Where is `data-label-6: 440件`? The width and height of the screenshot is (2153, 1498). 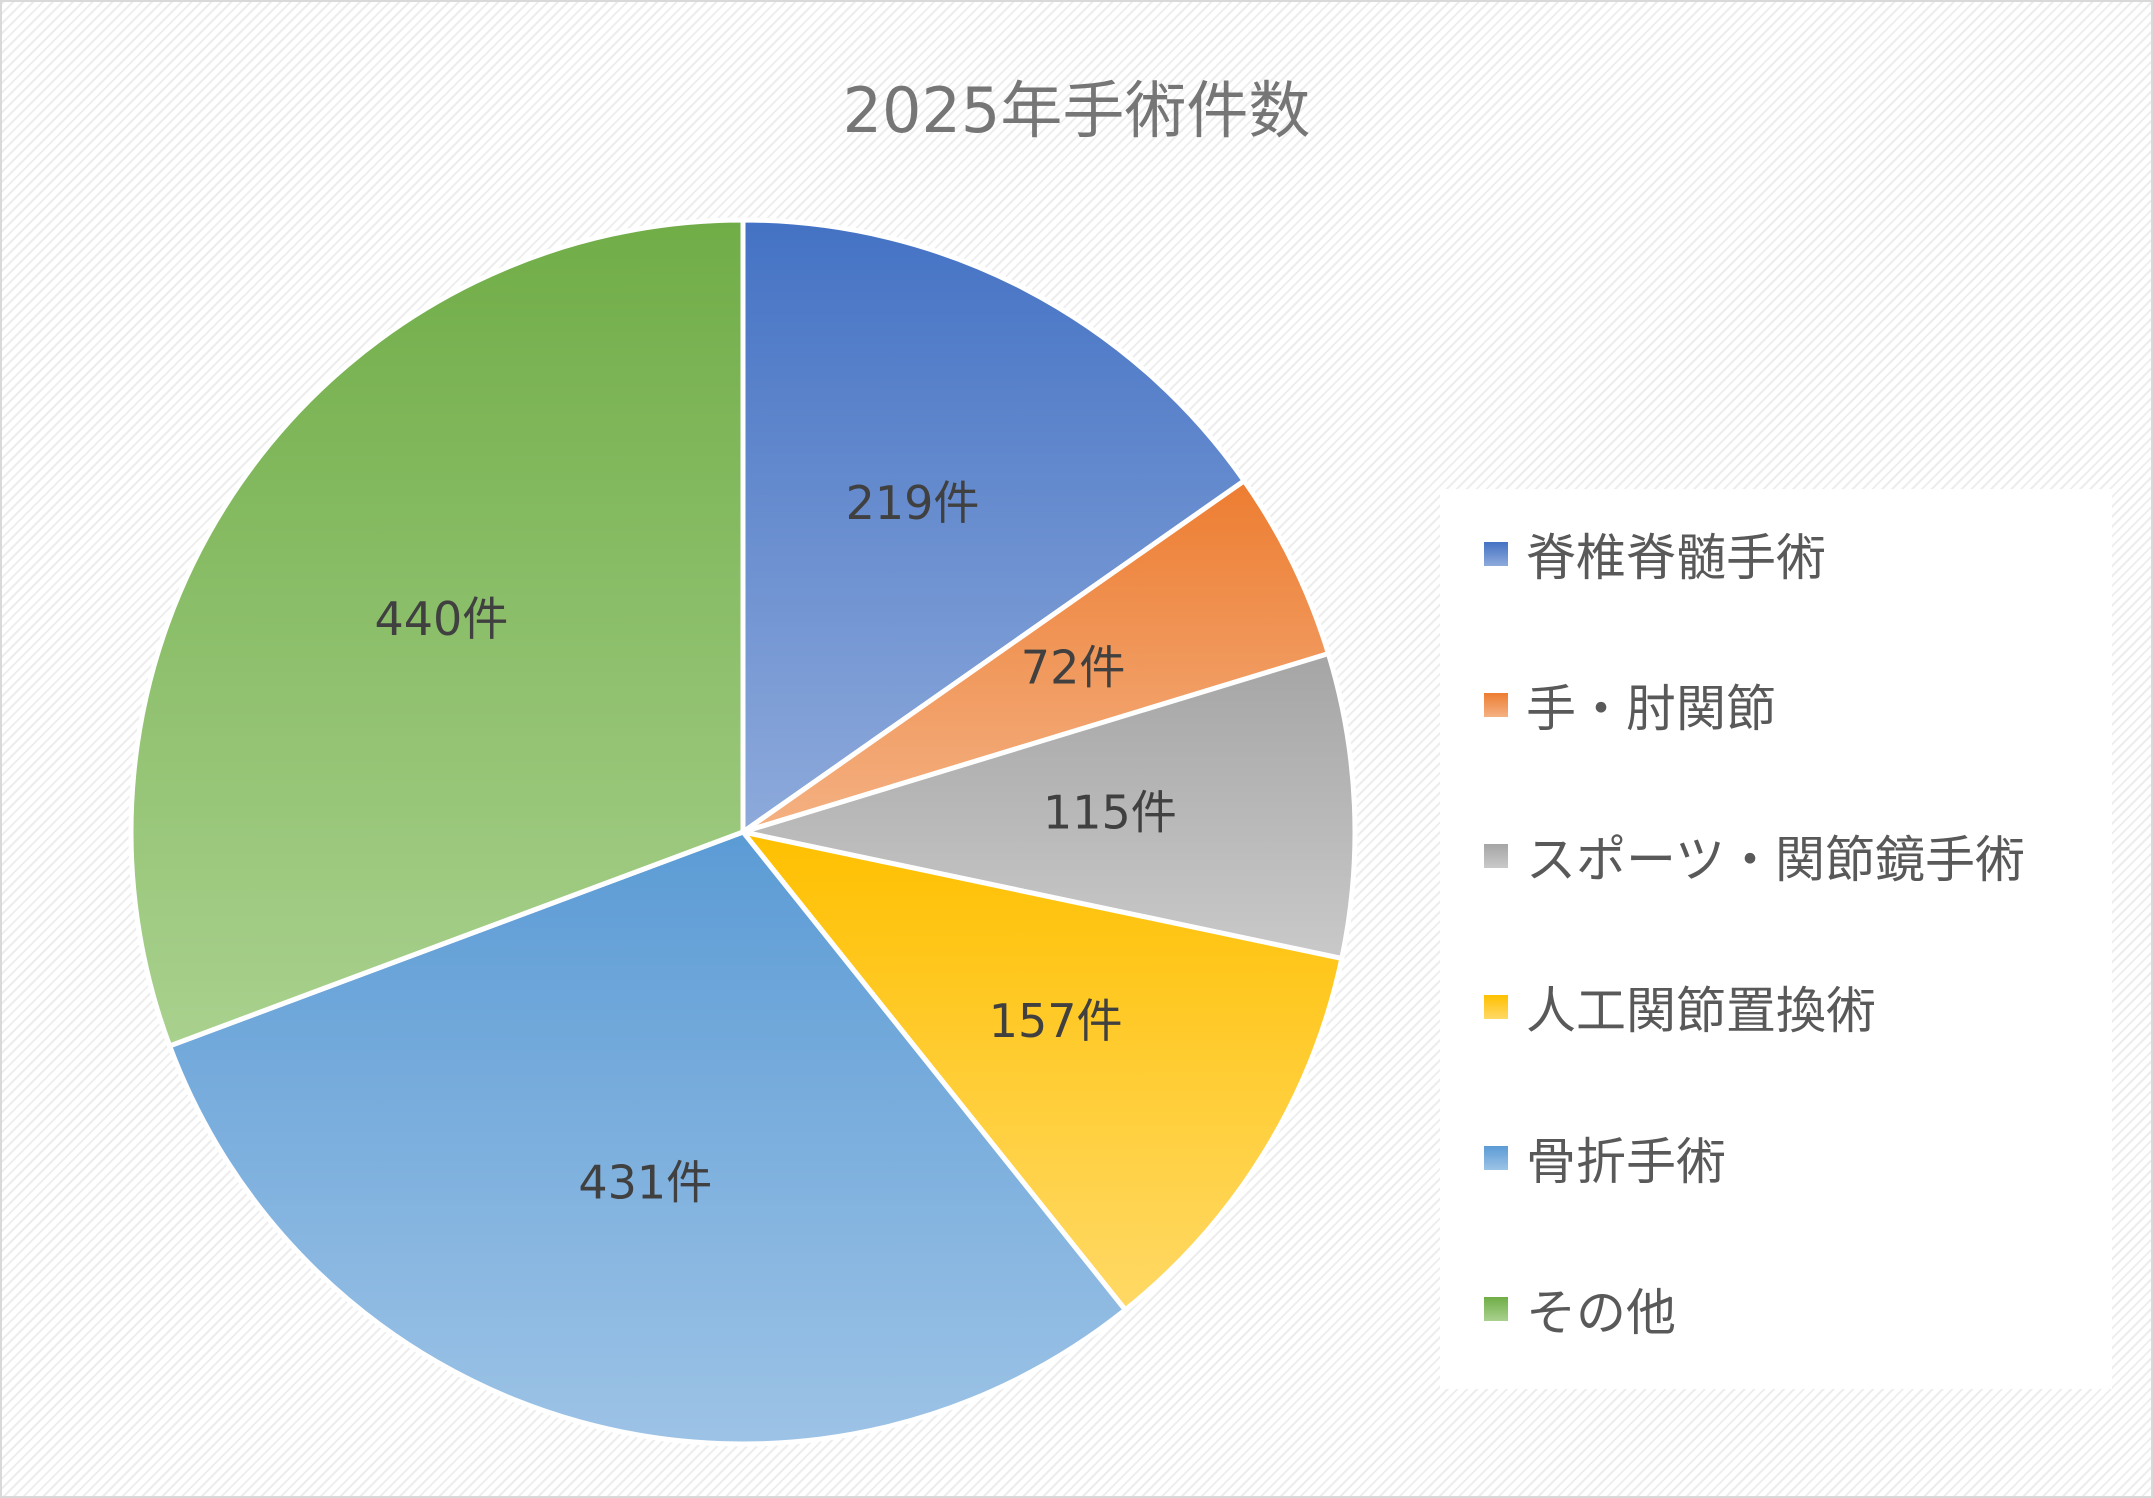 data-label-6: 440件 is located at coordinates (441, 619).